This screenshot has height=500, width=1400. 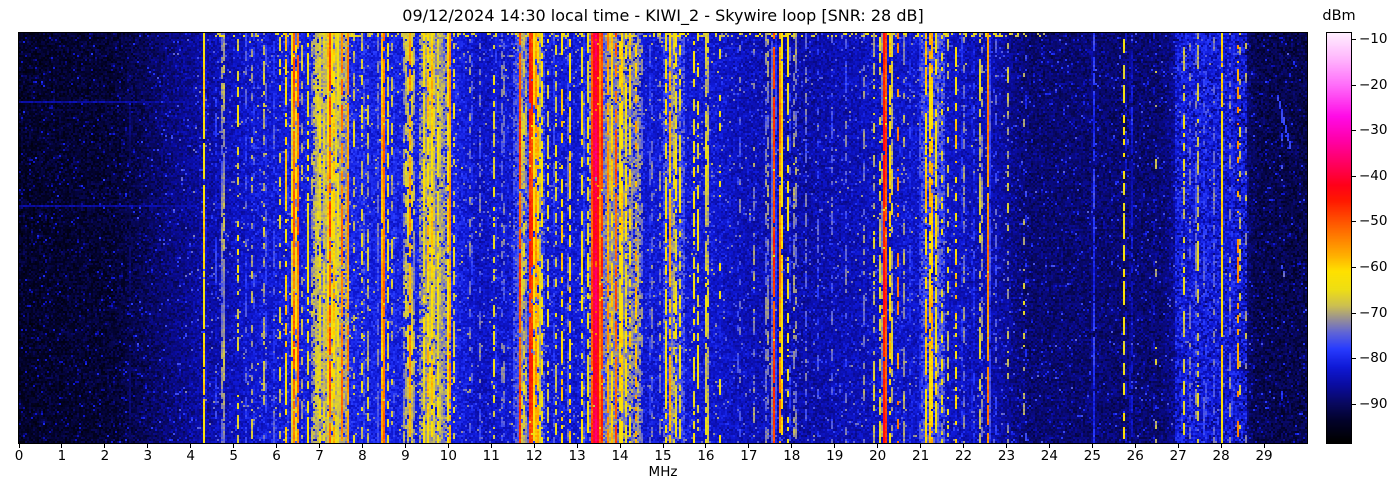 What do you see at coordinates (319, 456) in the screenshot?
I see `x-tick-label: 7` at bounding box center [319, 456].